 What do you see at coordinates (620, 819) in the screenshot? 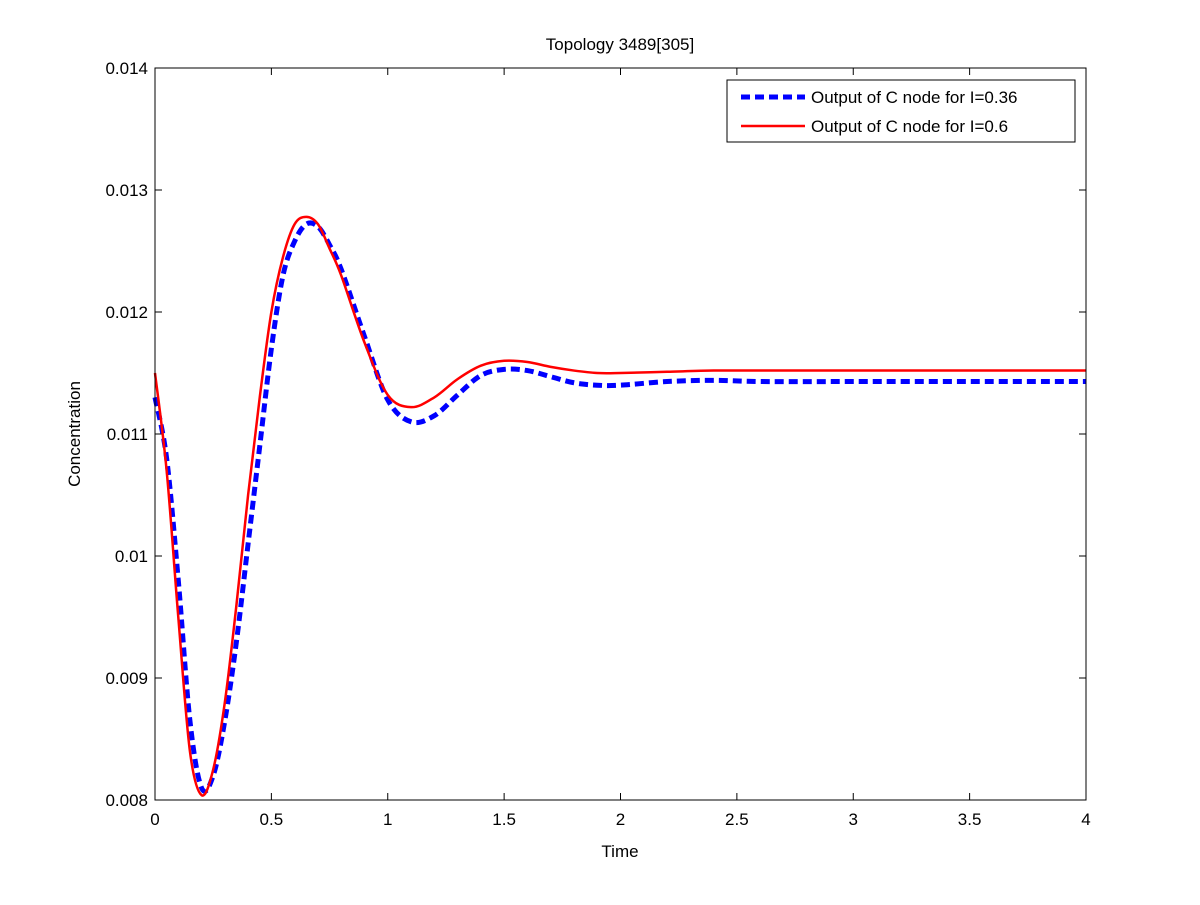
I see `x-tick-label: 2` at bounding box center [620, 819].